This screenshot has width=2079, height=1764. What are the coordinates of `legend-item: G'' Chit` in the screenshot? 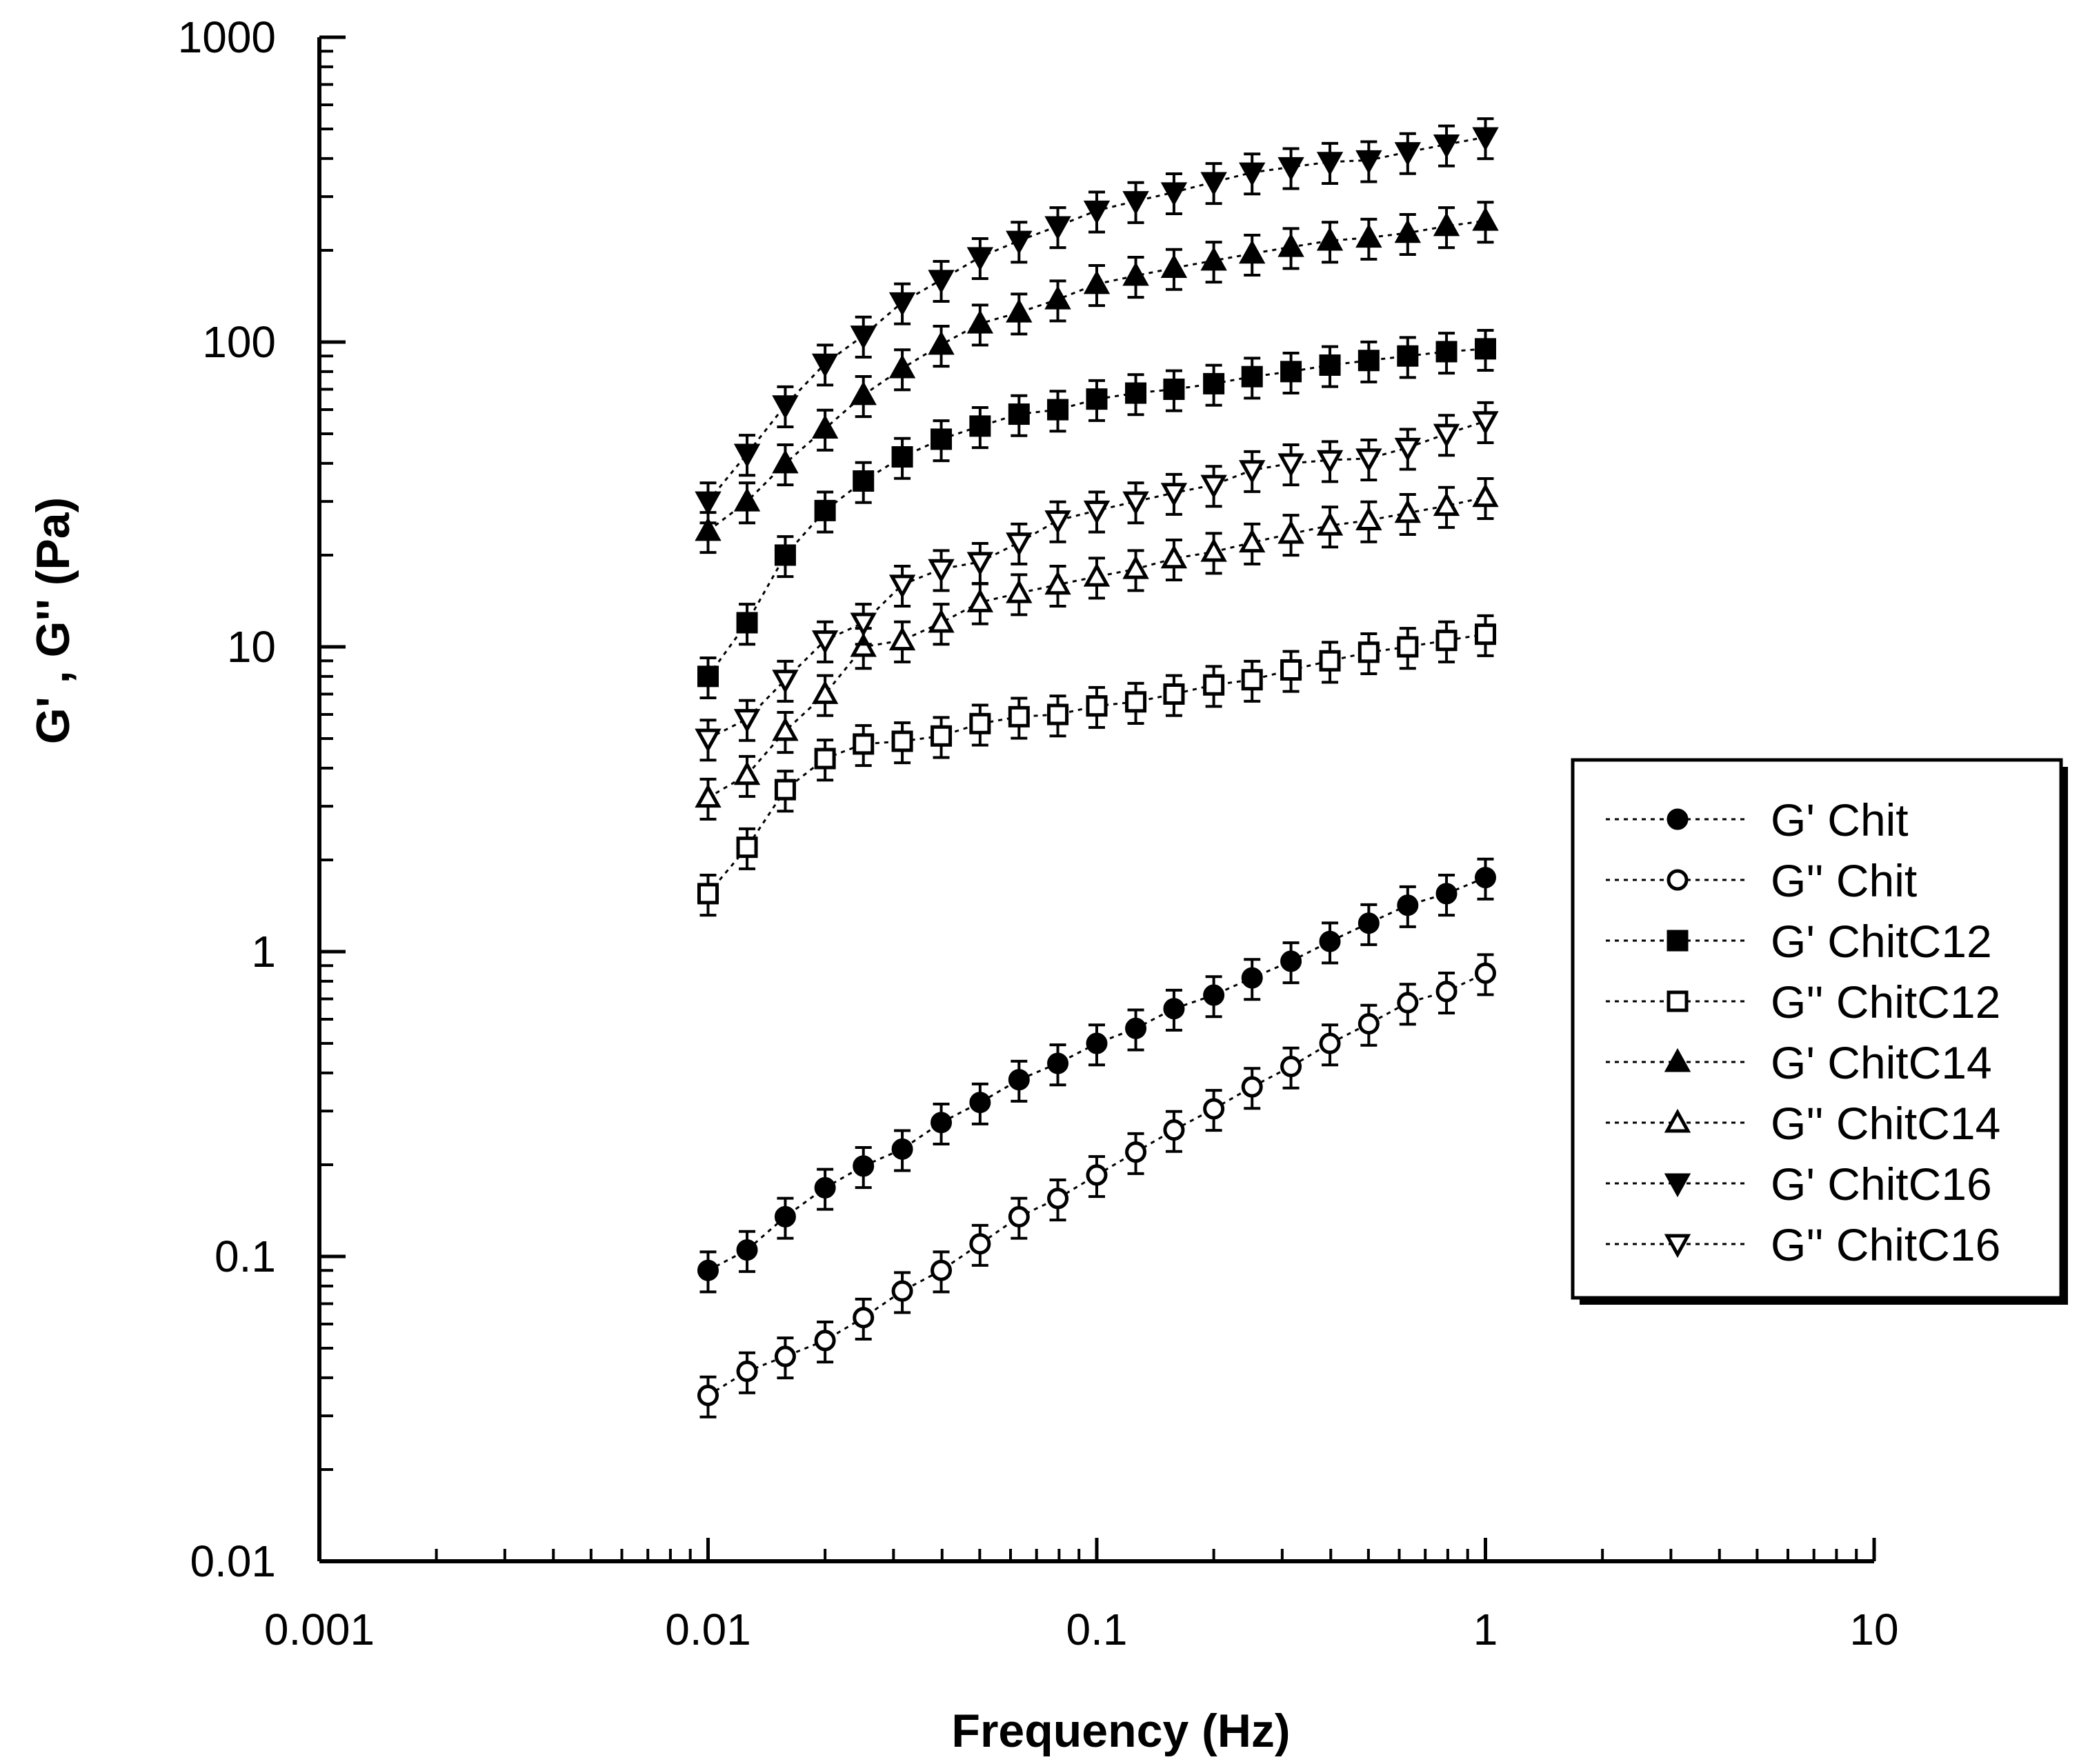 It's located at (1761, 880).